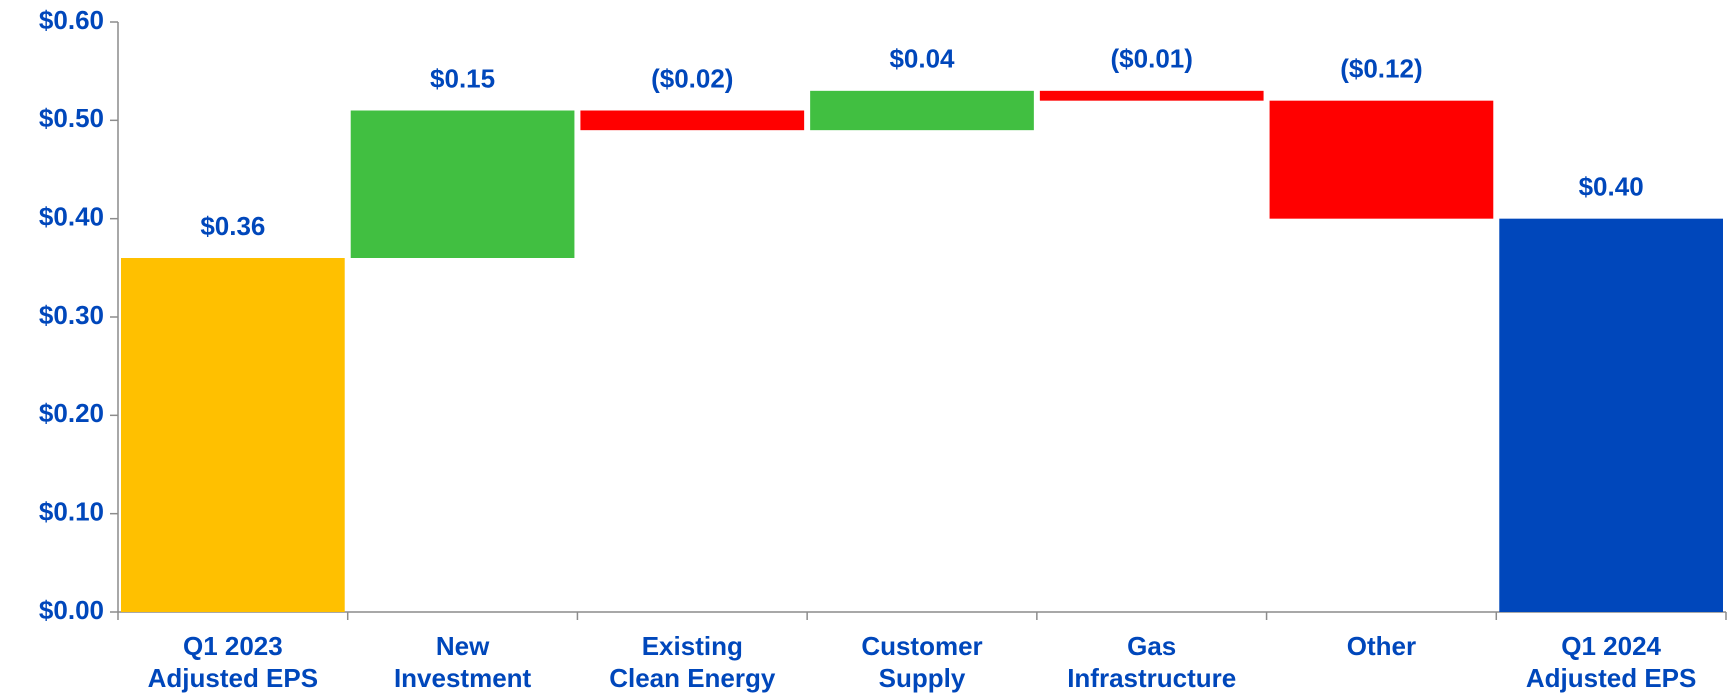  Describe the element at coordinates (71, 20) in the screenshot. I see `y-tick-label: $0.60` at that location.